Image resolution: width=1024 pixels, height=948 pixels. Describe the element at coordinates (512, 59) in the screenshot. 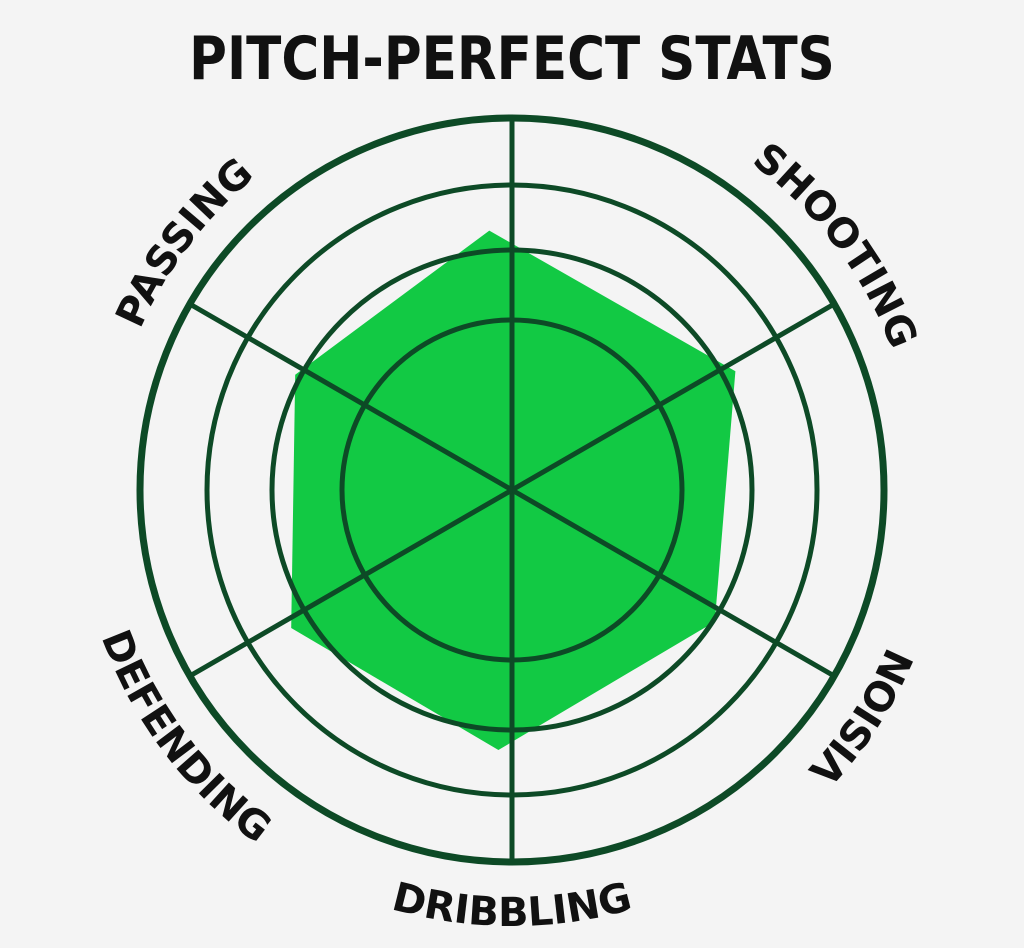

I see `chart-title: PITCH-PERFECT STATS` at that location.